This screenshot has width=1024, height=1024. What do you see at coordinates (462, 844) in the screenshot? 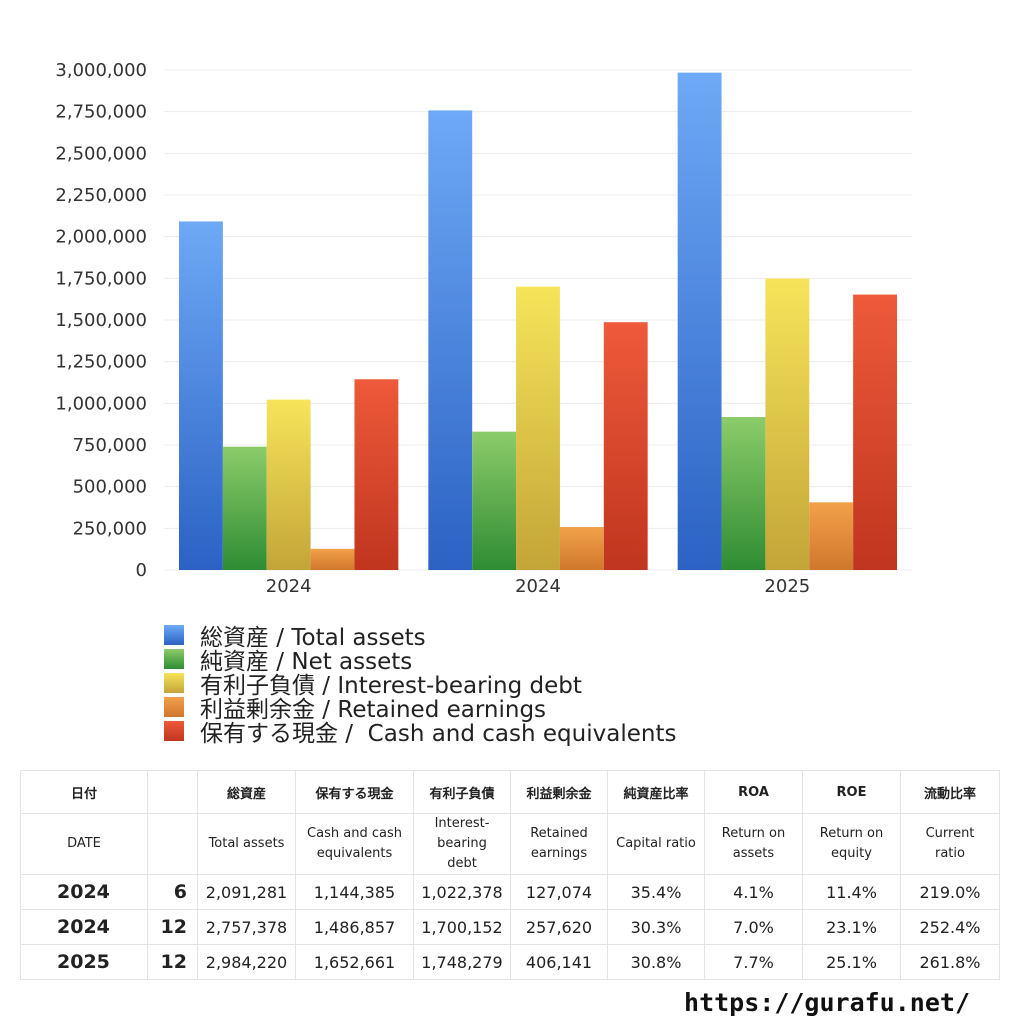
I see `table-cell: Interest- bearing debt` at bounding box center [462, 844].